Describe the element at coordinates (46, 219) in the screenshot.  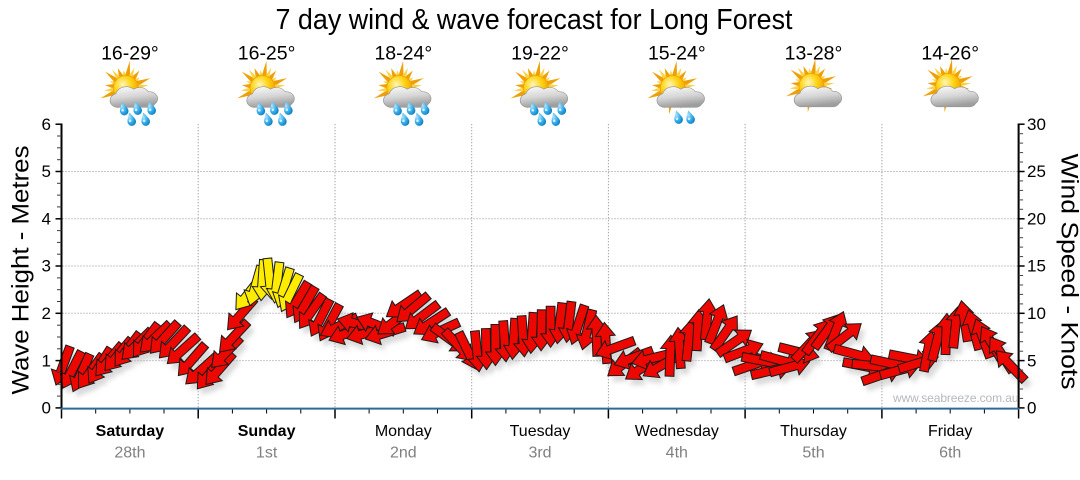
I see `svg-text: 4` at that location.